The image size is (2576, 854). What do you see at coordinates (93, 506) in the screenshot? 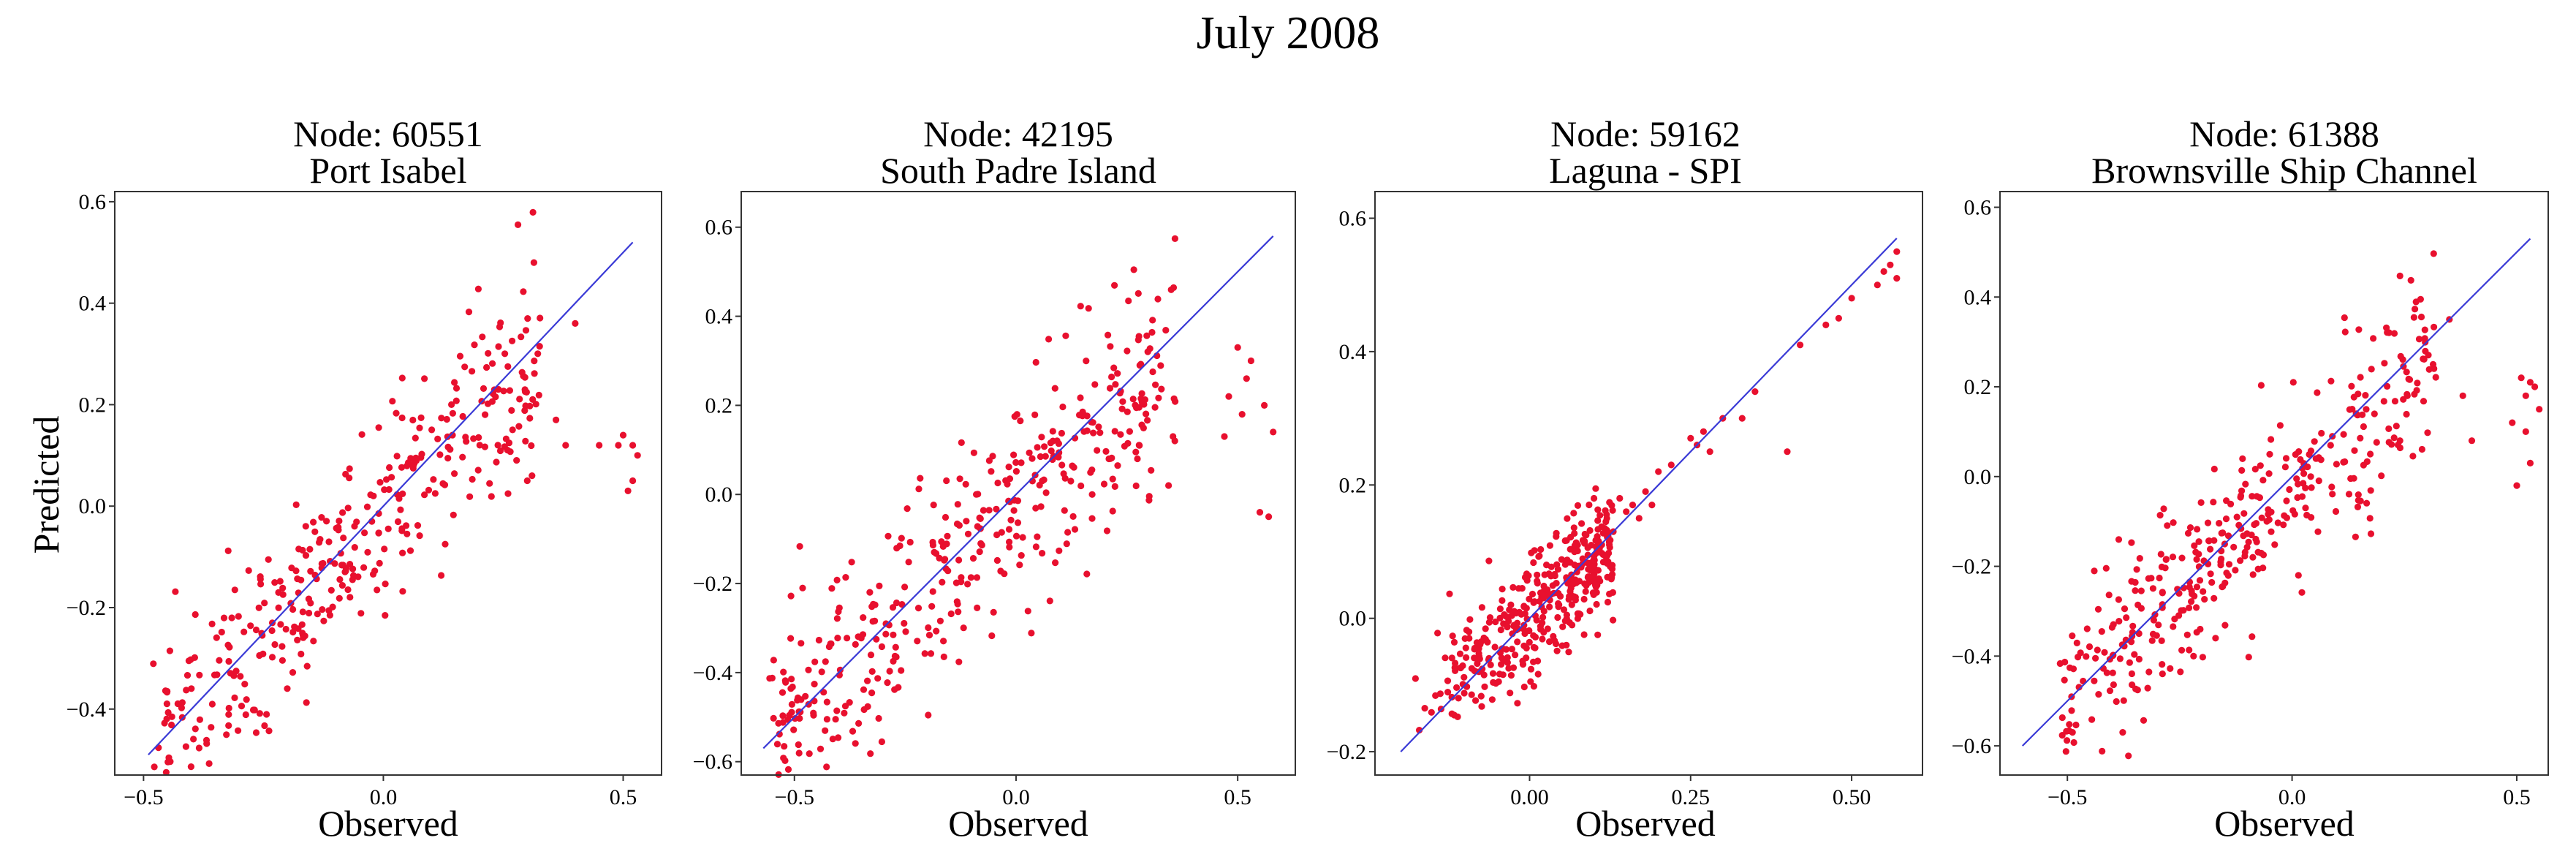
I see `y-tick-label: 0.0` at bounding box center [93, 506].